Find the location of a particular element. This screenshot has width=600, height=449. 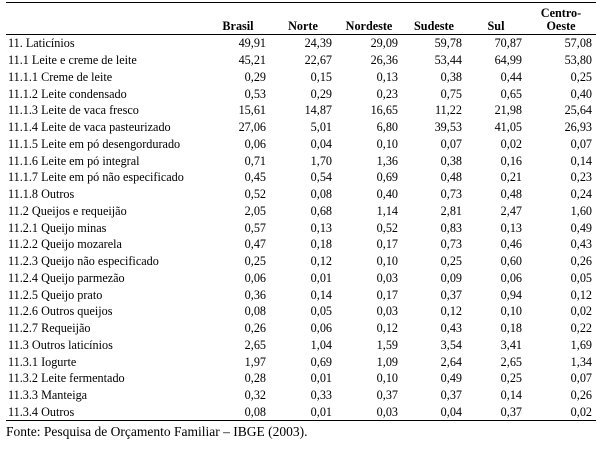

cell-value: 0,24 is located at coordinates (581, 194).